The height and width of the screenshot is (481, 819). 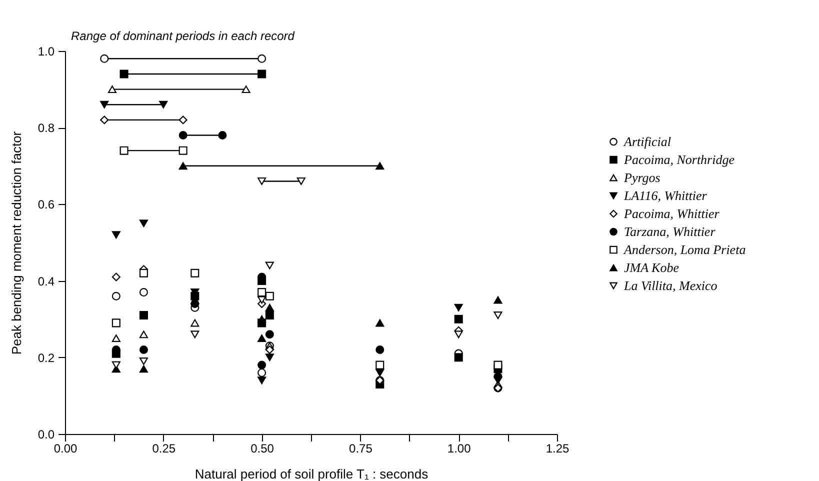 What do you see at coordinates (670, 231) in the screenshot?
I see `legend-label: Tarzana, Whittier` at bounding box center [670, 231].